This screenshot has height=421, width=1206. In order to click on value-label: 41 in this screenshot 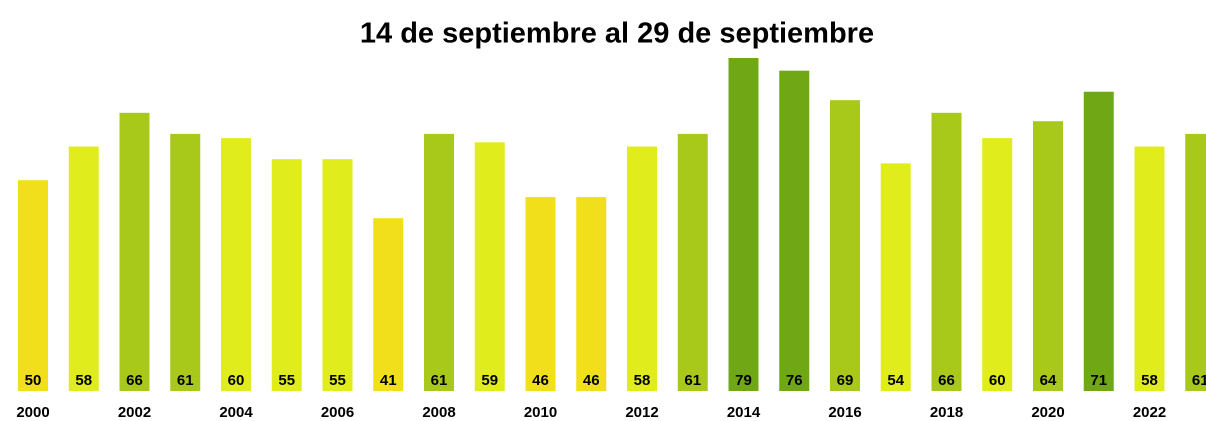, I will do `click(388, 380)`.